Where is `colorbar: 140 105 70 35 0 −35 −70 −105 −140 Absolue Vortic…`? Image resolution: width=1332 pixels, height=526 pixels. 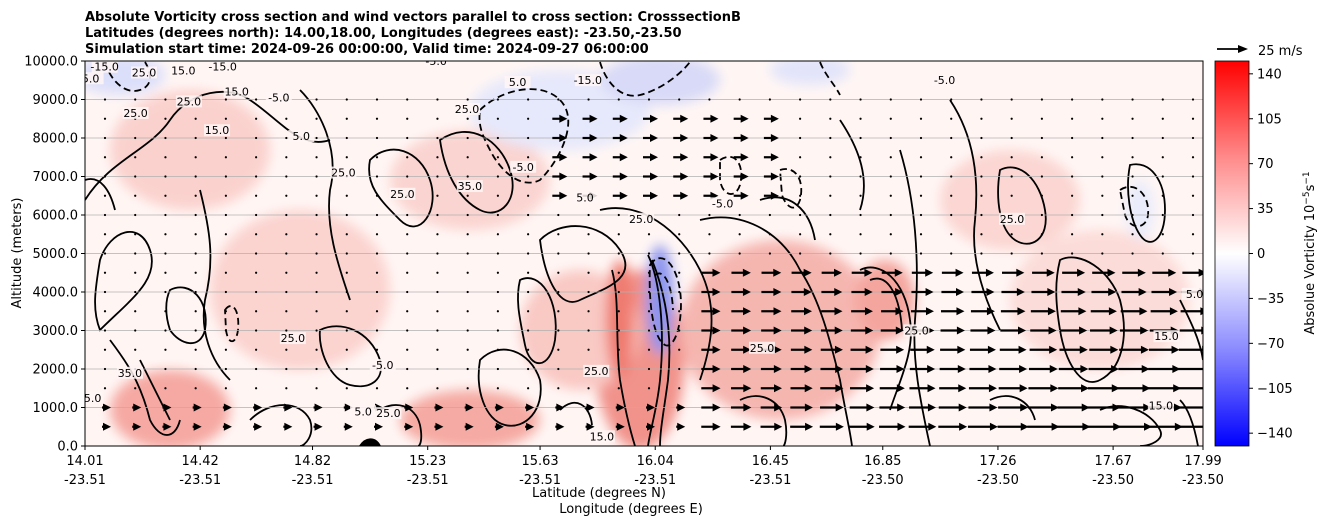 colorbar: 140 105 70 35 0 −35 −70 −105 −140 Absolue Vortic… is located at coordinates (1266, 253).